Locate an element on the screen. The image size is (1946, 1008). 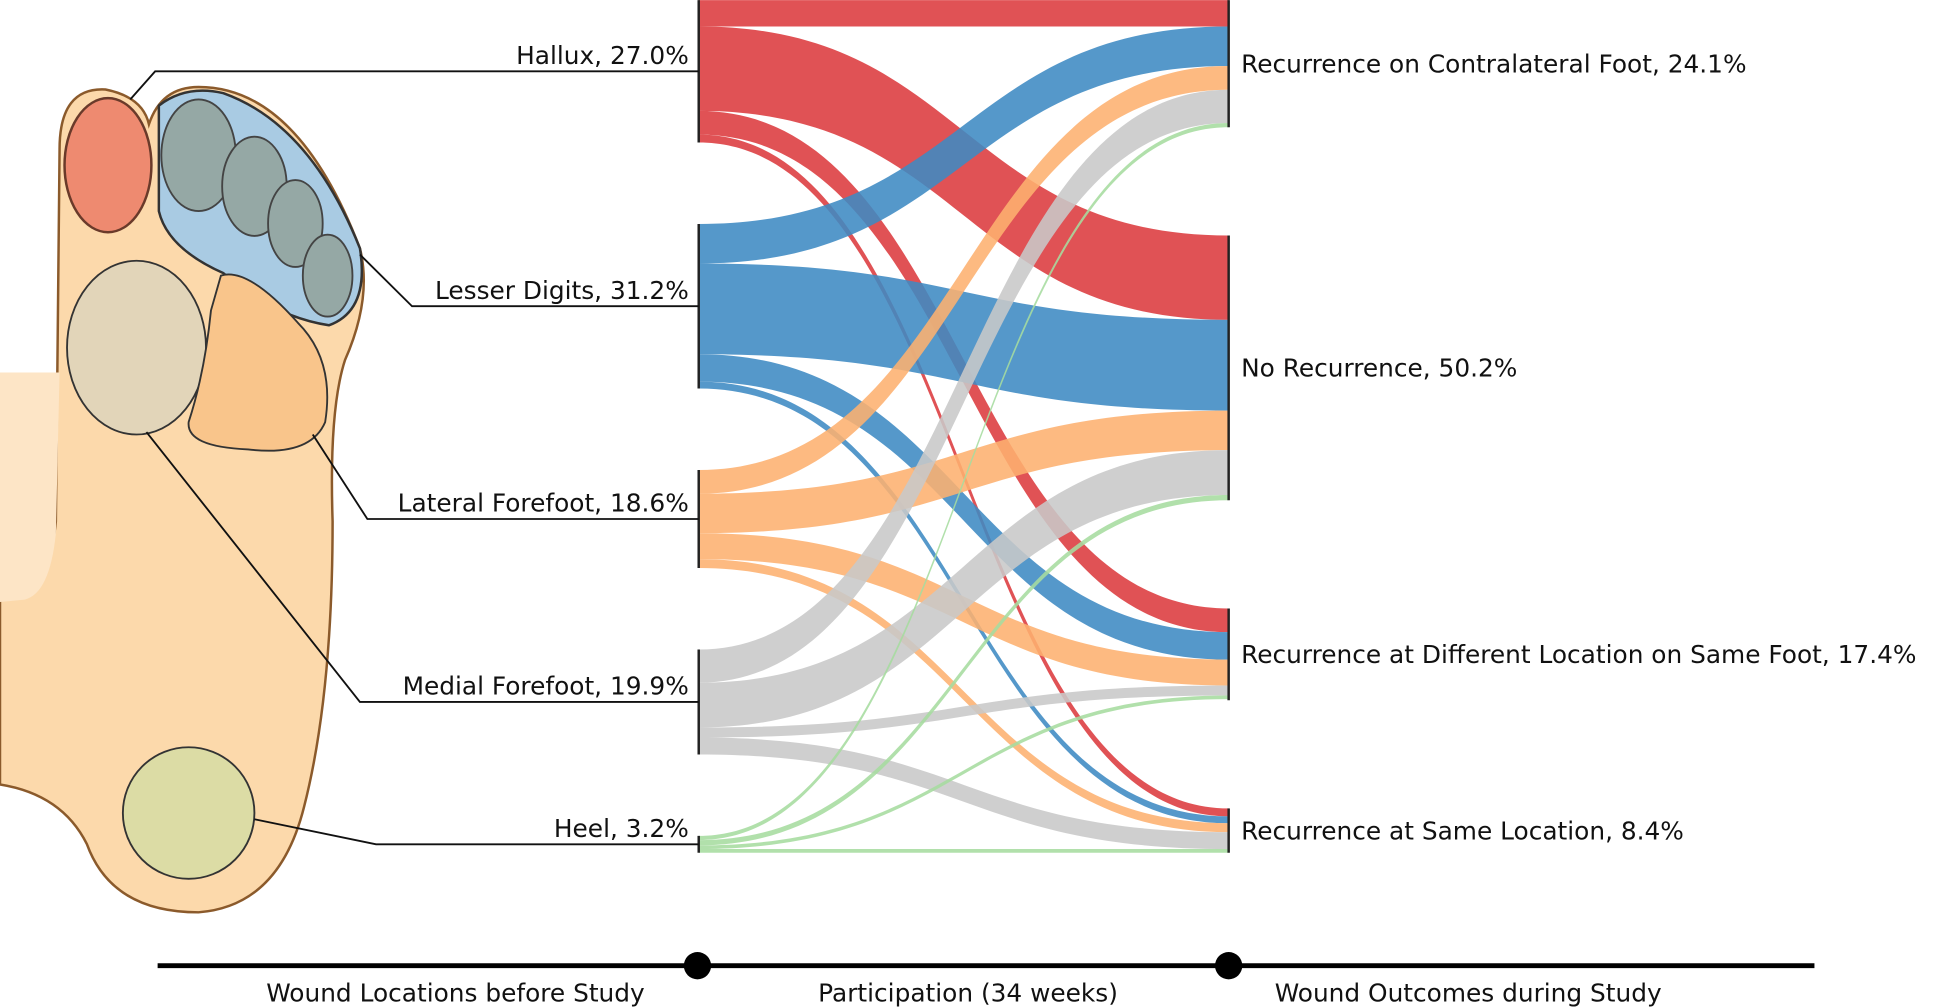
hallux-area is located at coordinates (108, 165).